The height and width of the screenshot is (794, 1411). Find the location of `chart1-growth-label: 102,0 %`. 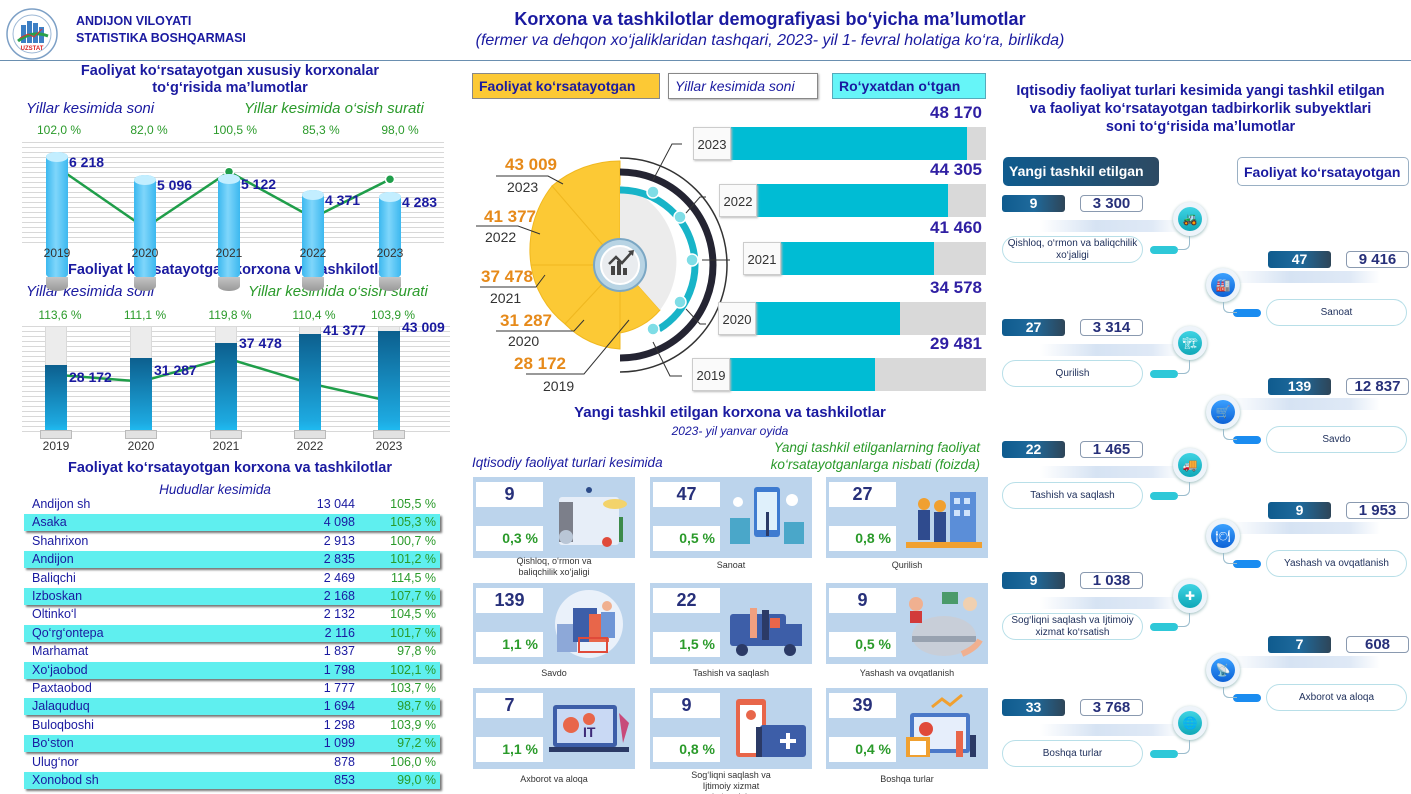

chart1-growth-label: 102,0 % is located at coordinates (59, 130).